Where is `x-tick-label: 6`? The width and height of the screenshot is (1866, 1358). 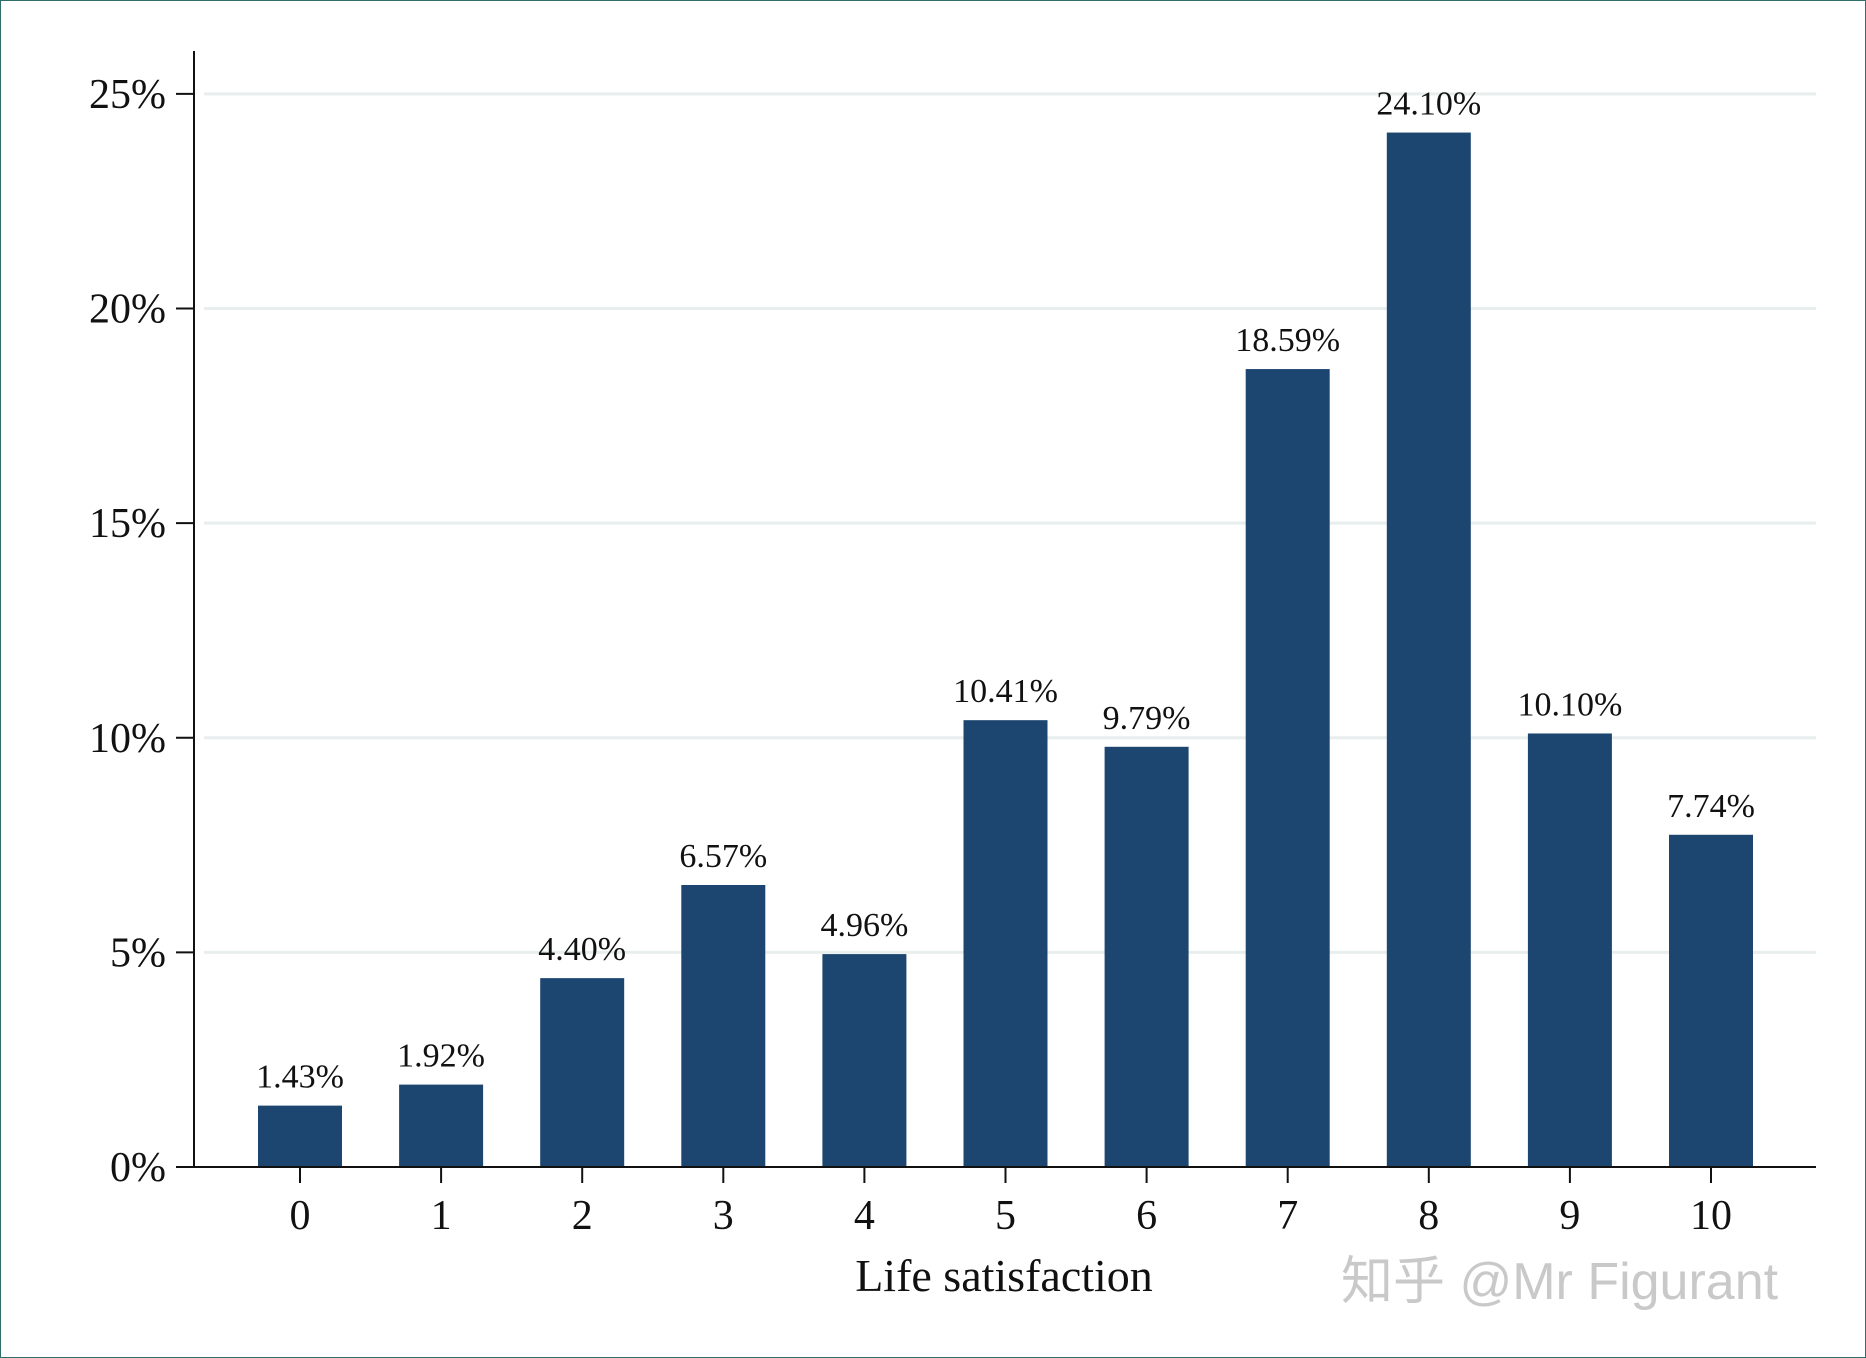
x-tick-label: 6 is located at coordinates (1146, 1216).